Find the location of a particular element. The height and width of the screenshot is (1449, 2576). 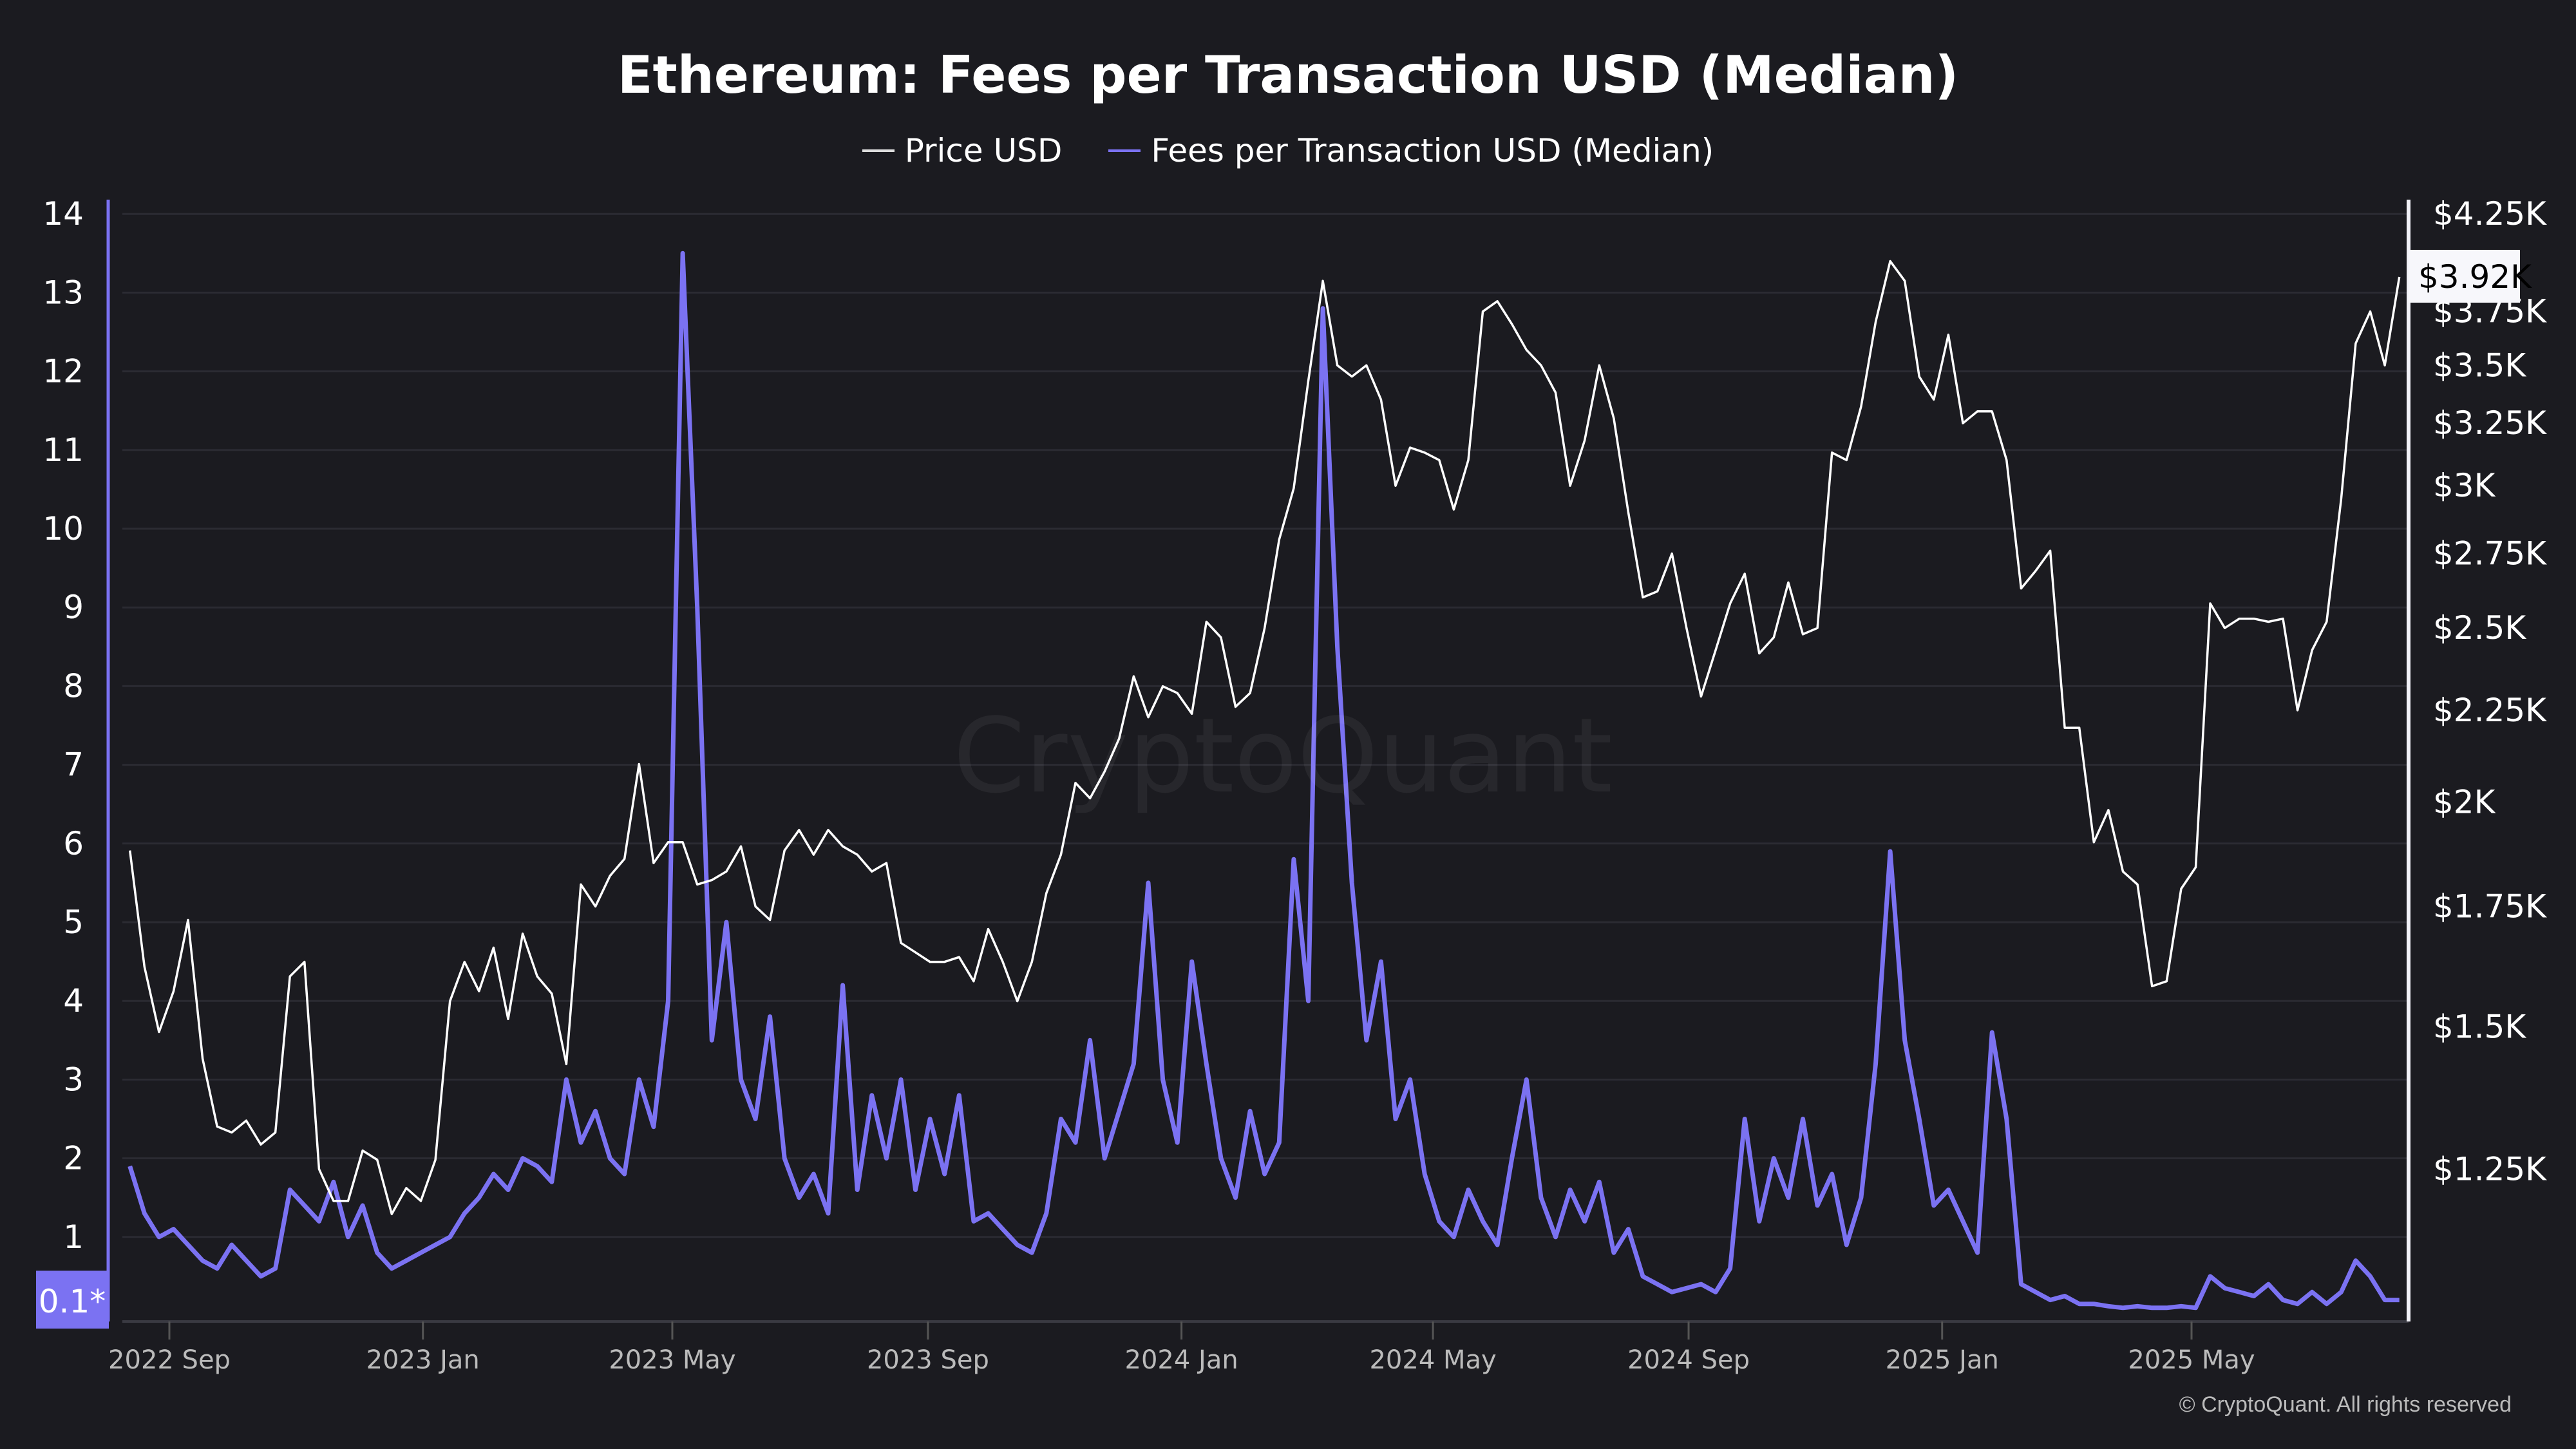

right-tick-label: $1.25K is located at coordinates (2490, 1169).